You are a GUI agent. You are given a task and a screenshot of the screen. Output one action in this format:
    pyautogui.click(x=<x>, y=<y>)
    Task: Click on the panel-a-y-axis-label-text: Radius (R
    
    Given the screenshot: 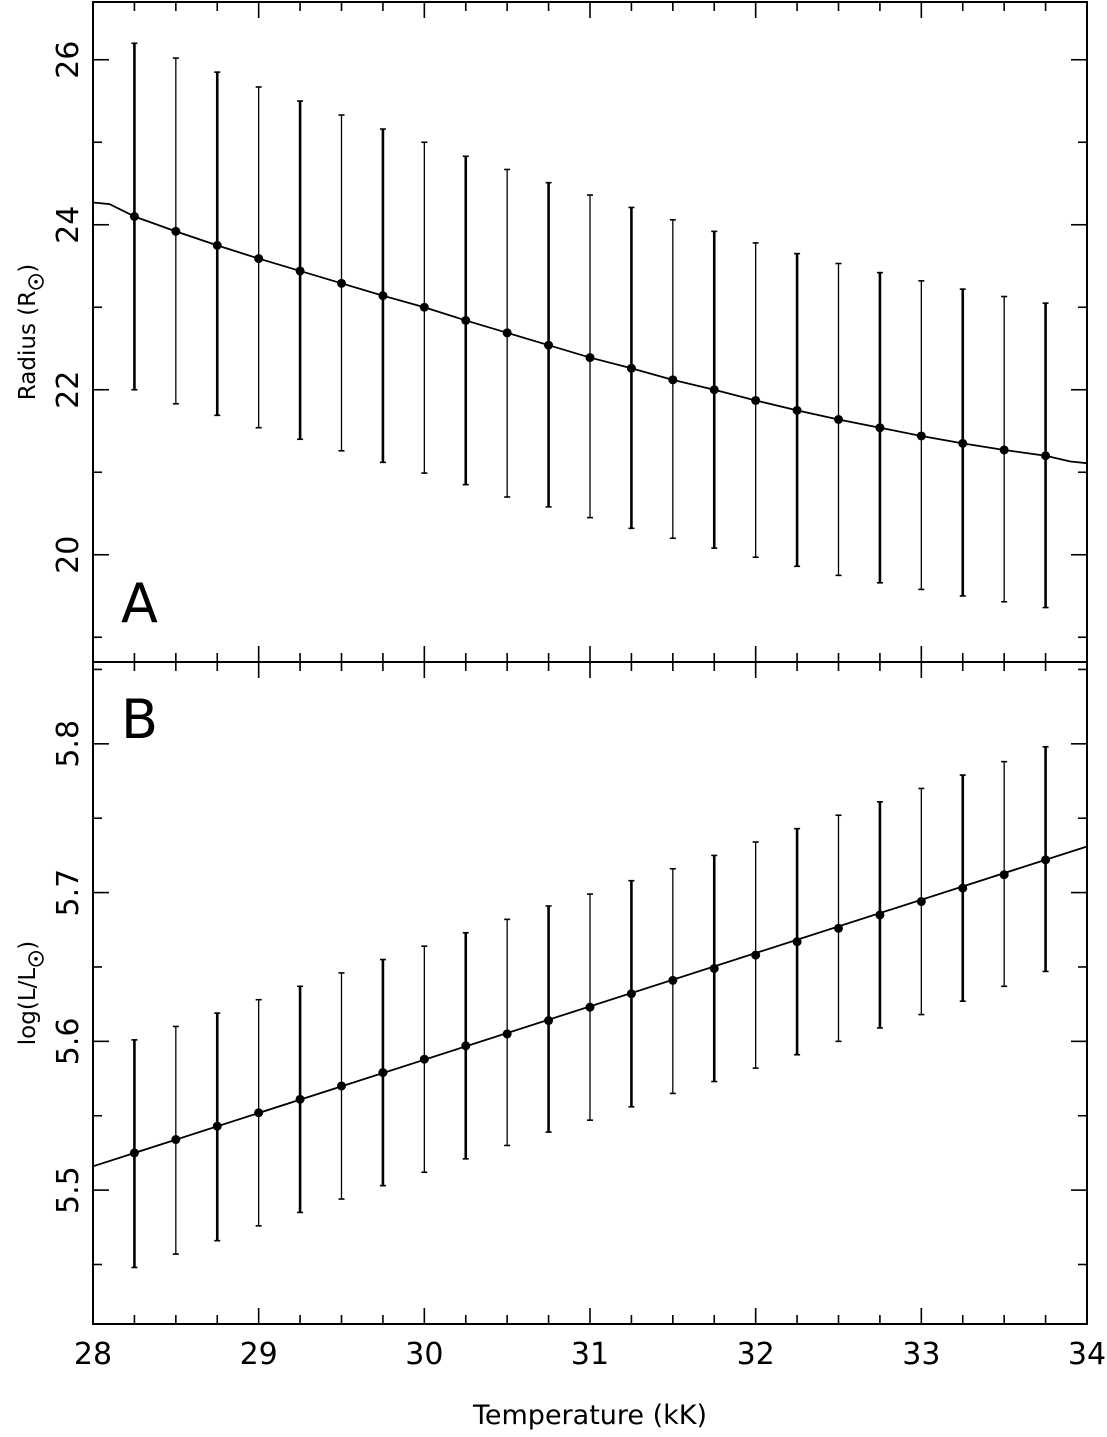 What is the action you would take?
    pyautogui.click(x=28, y=345)
    